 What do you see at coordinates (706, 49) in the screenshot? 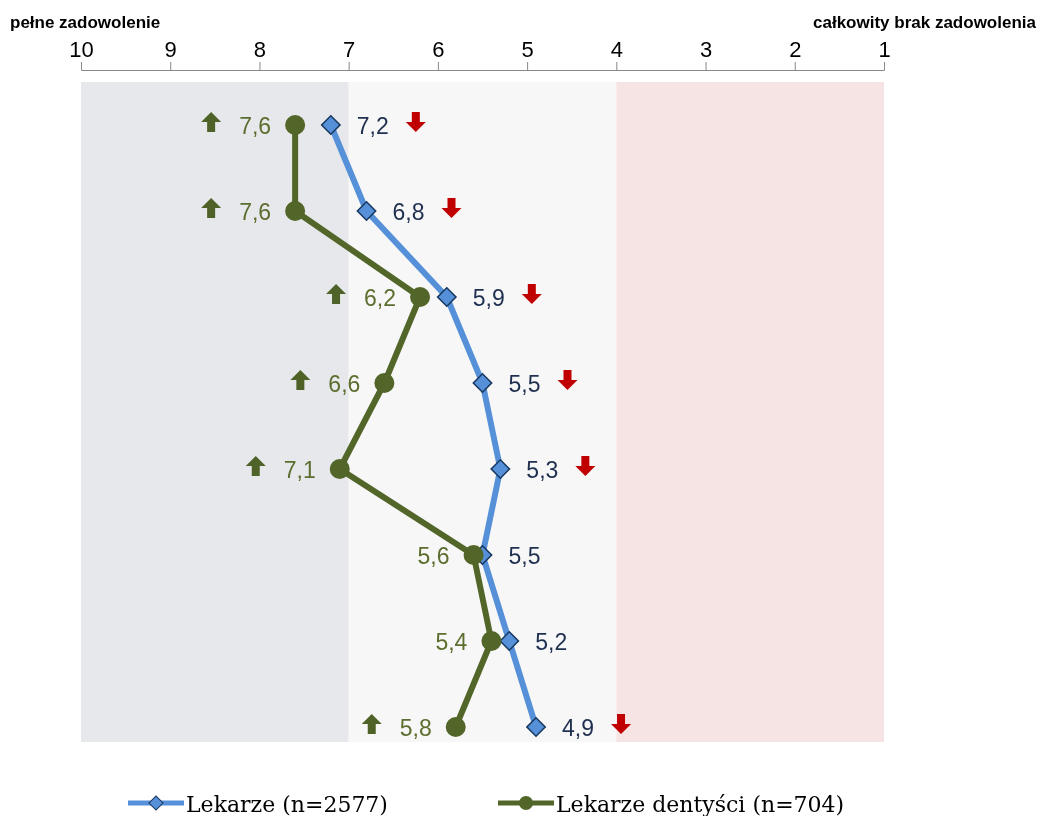
I see `x-tick-label: 3` at bounding box center [706, 49].